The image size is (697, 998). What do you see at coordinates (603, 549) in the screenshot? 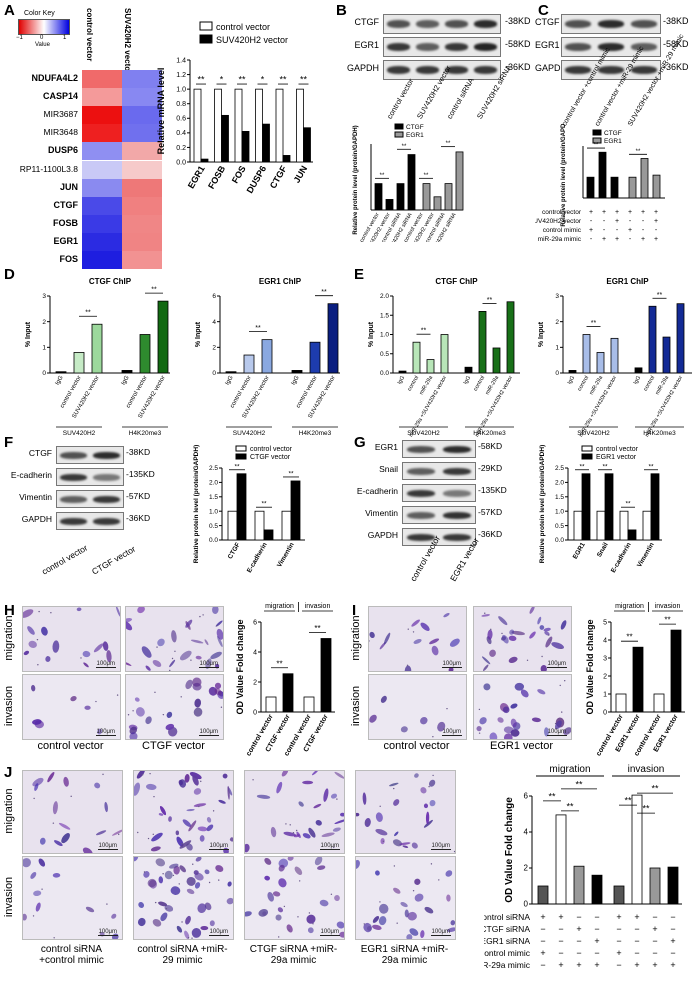
I see `prot8-x-label: Snail` at bounding box center [603, 549].